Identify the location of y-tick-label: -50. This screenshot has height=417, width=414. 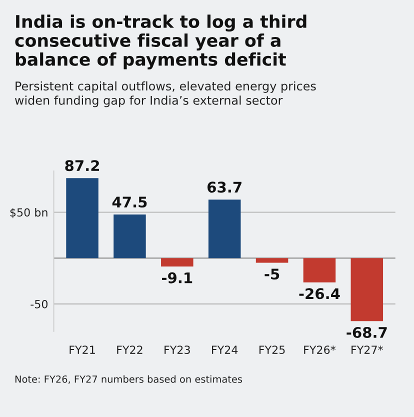
(39, 304).